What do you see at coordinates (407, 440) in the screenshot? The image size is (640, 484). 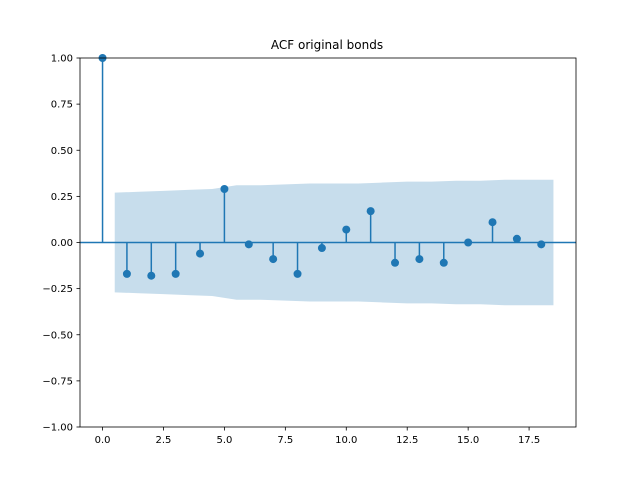 I see `x-tick-label: 12.5` at bounding box center [407, 440].